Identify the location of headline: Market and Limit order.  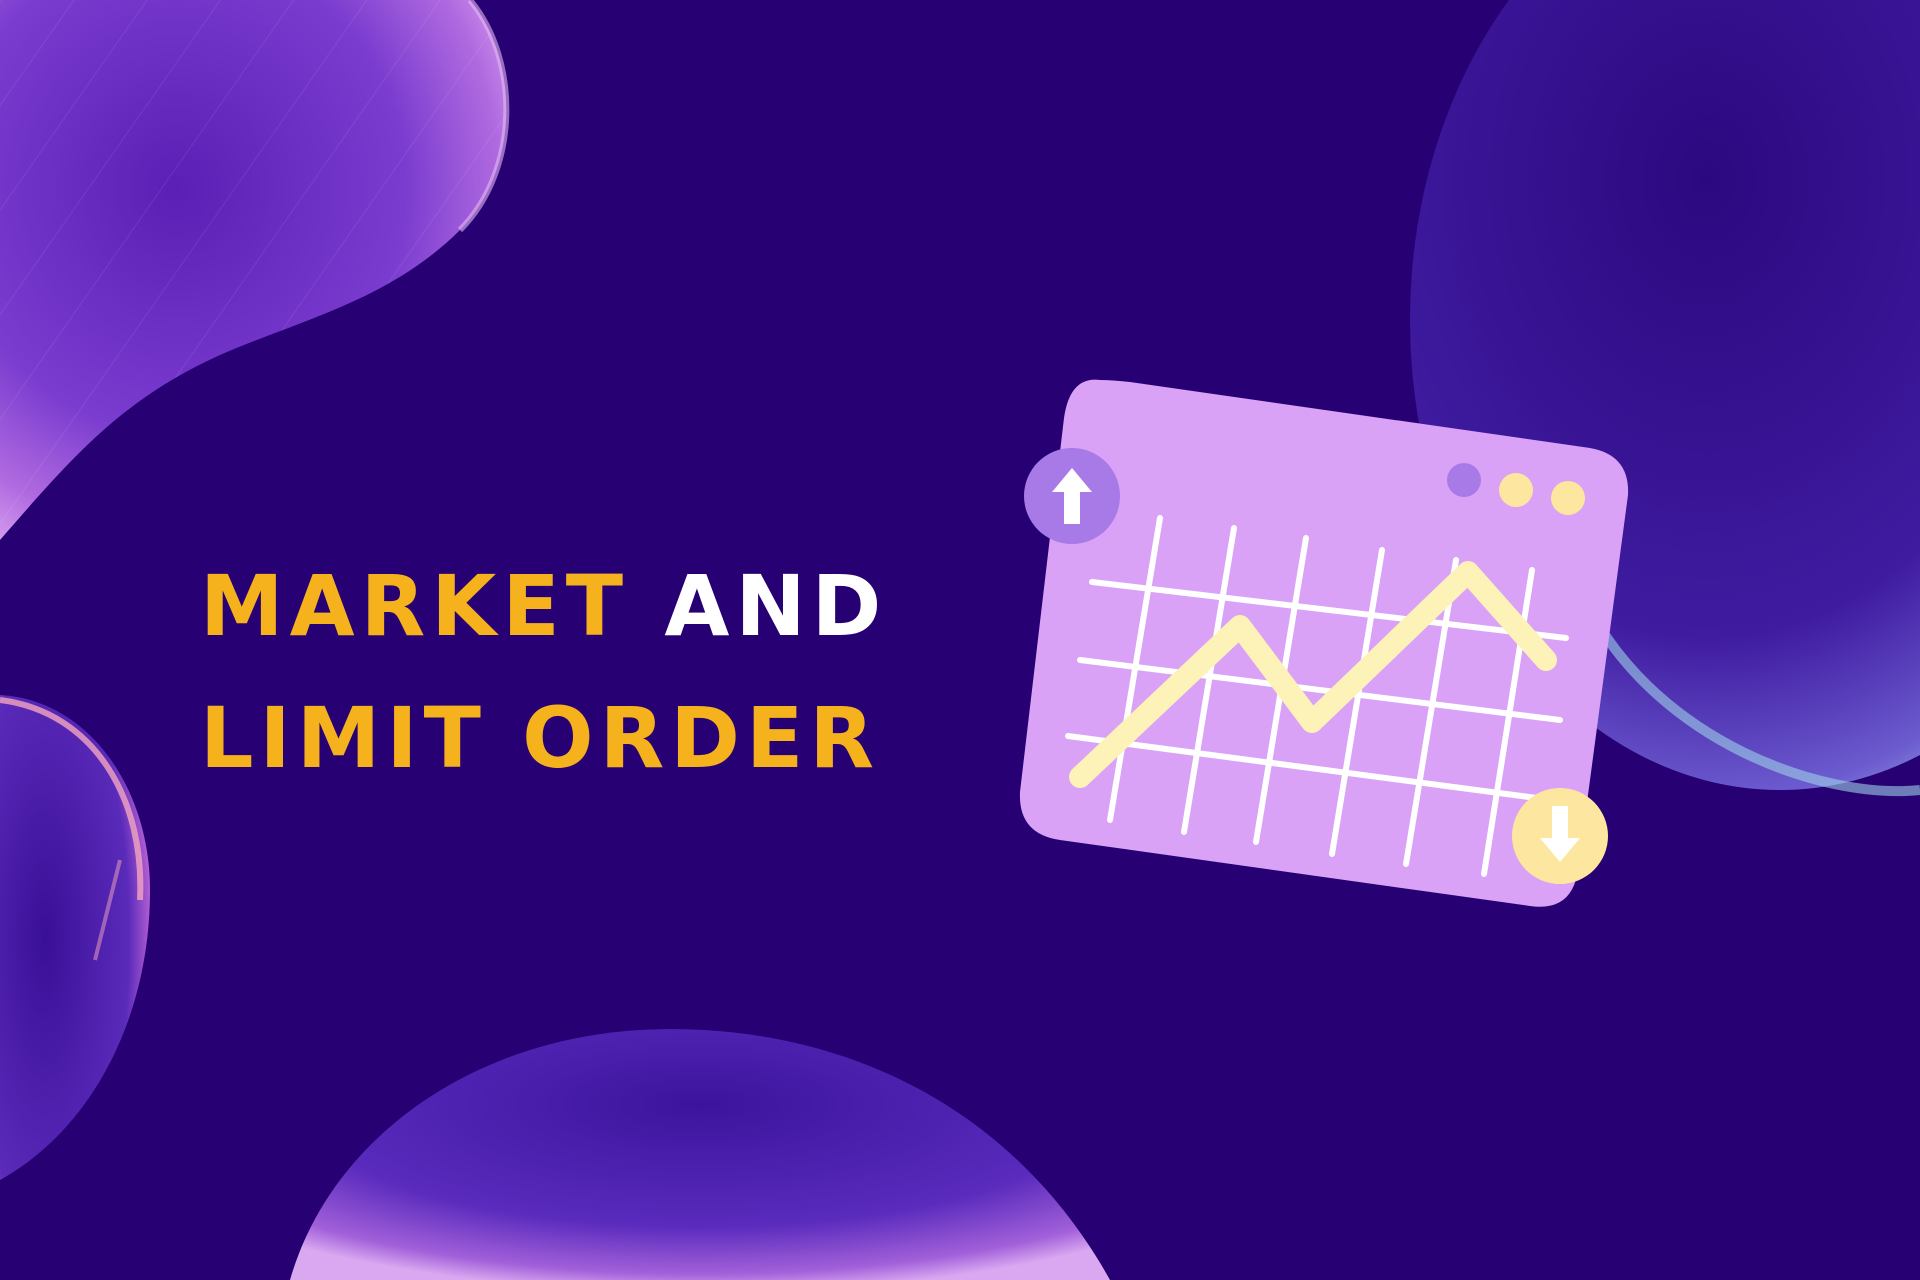
(543, 672).